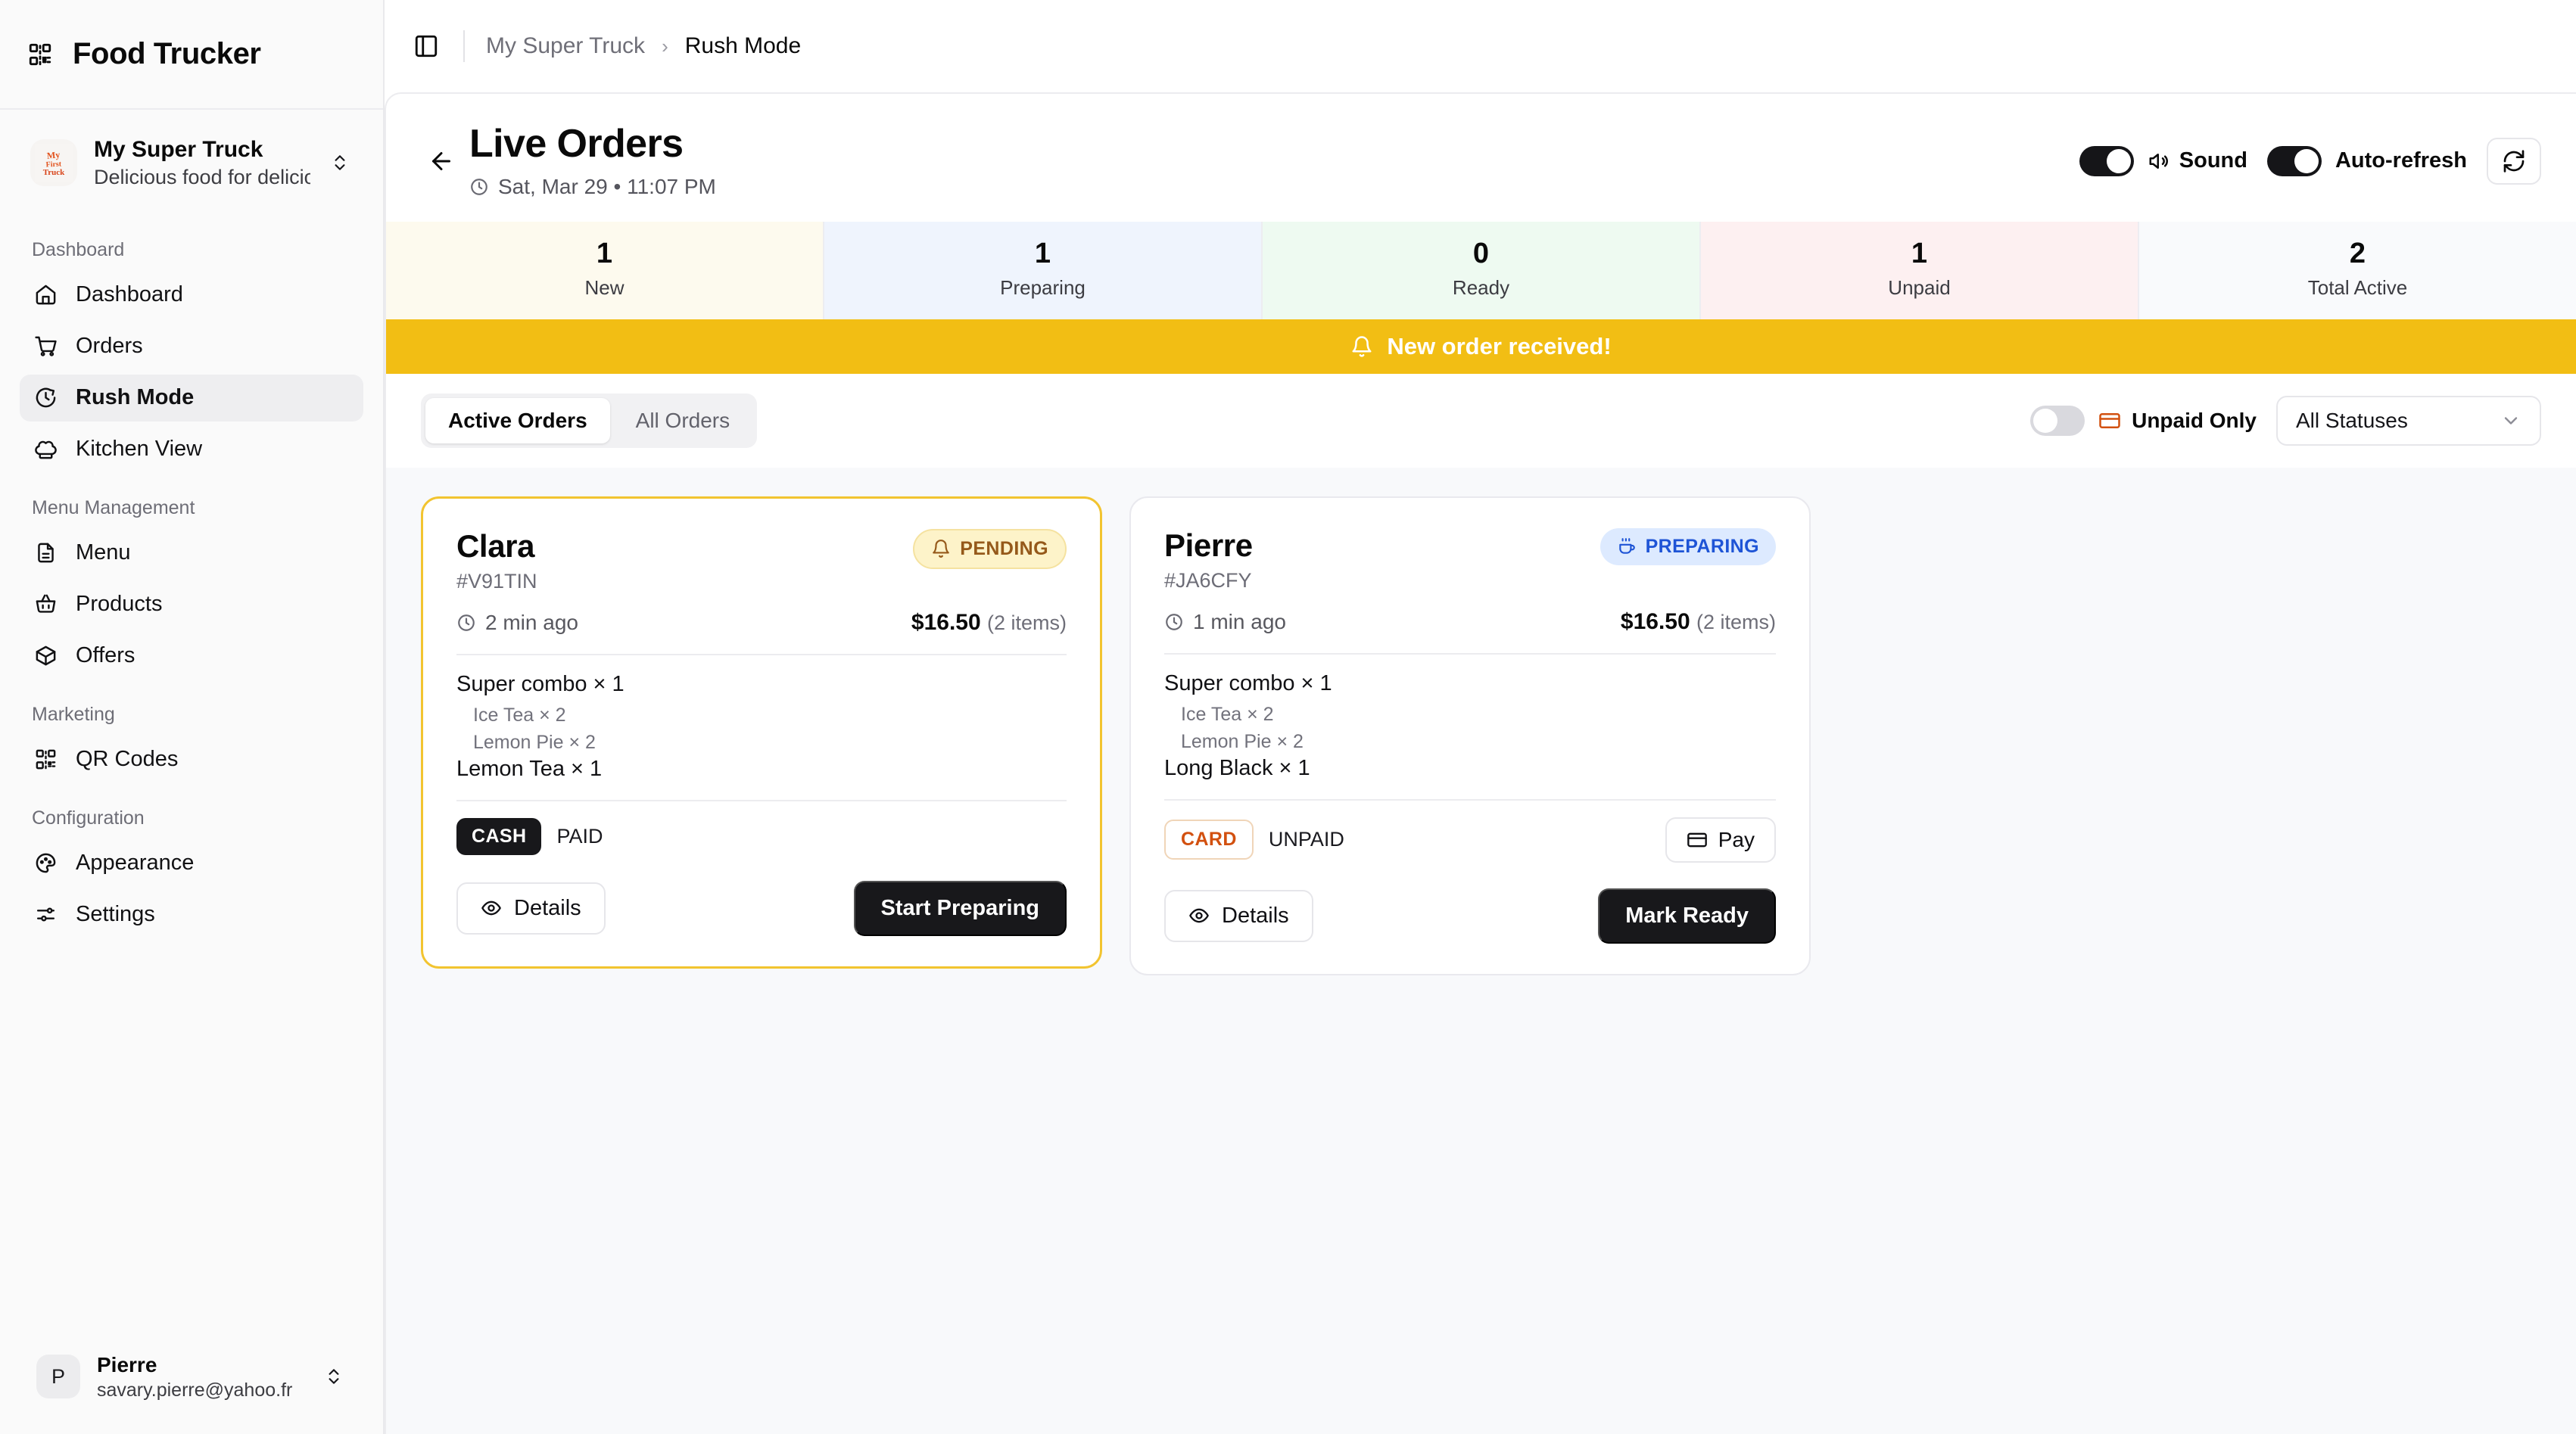 The width and height of the screenshot is (2576, 1434). Describe the element at coordinates (78, 249) in the screenshot. I see `nav-group-label: Dashboard` at that location.